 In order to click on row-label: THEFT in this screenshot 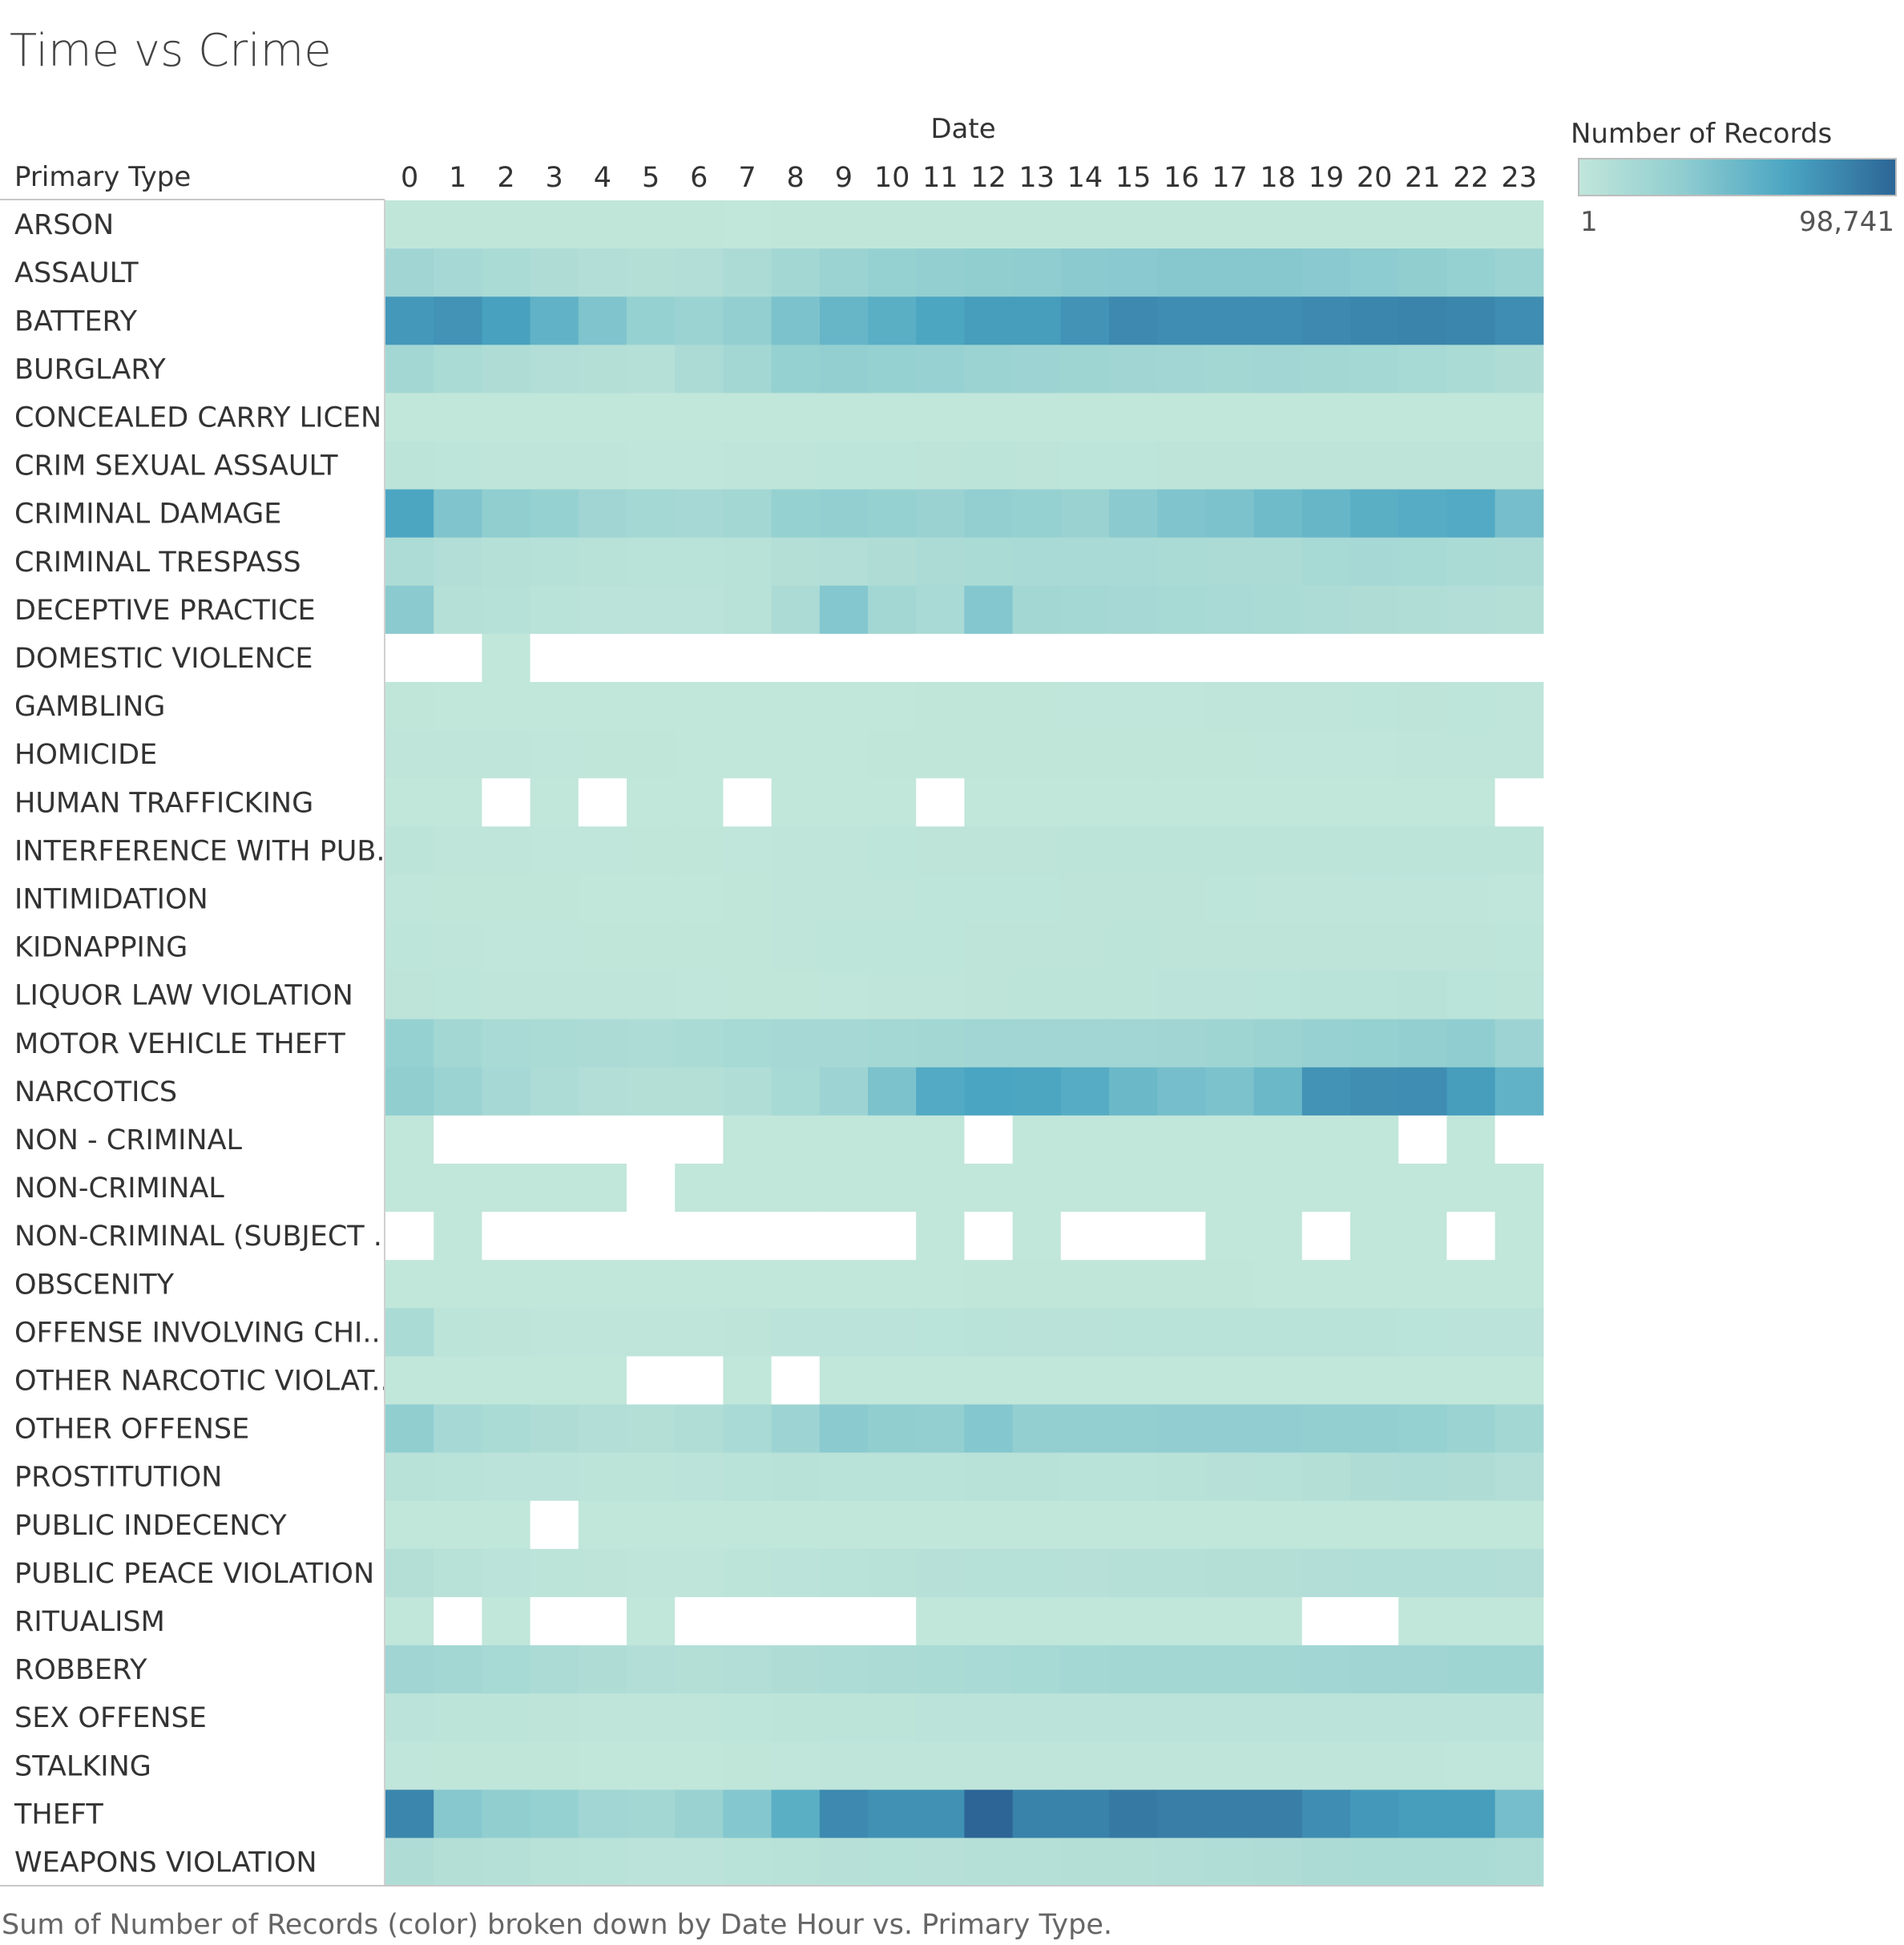, I will do `click(59, 1814)`.